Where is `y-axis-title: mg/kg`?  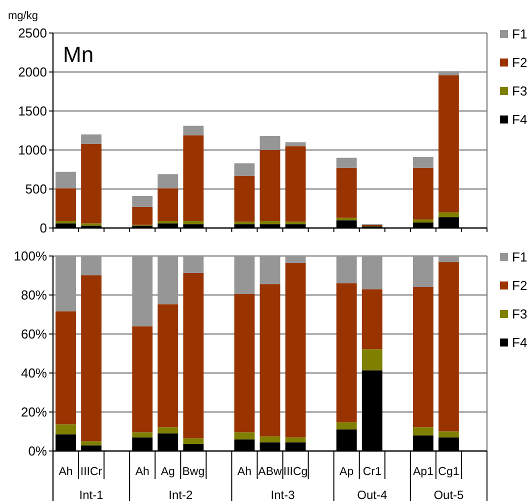
y-axis-title: mg/kg is located at coordinates (23, 16).